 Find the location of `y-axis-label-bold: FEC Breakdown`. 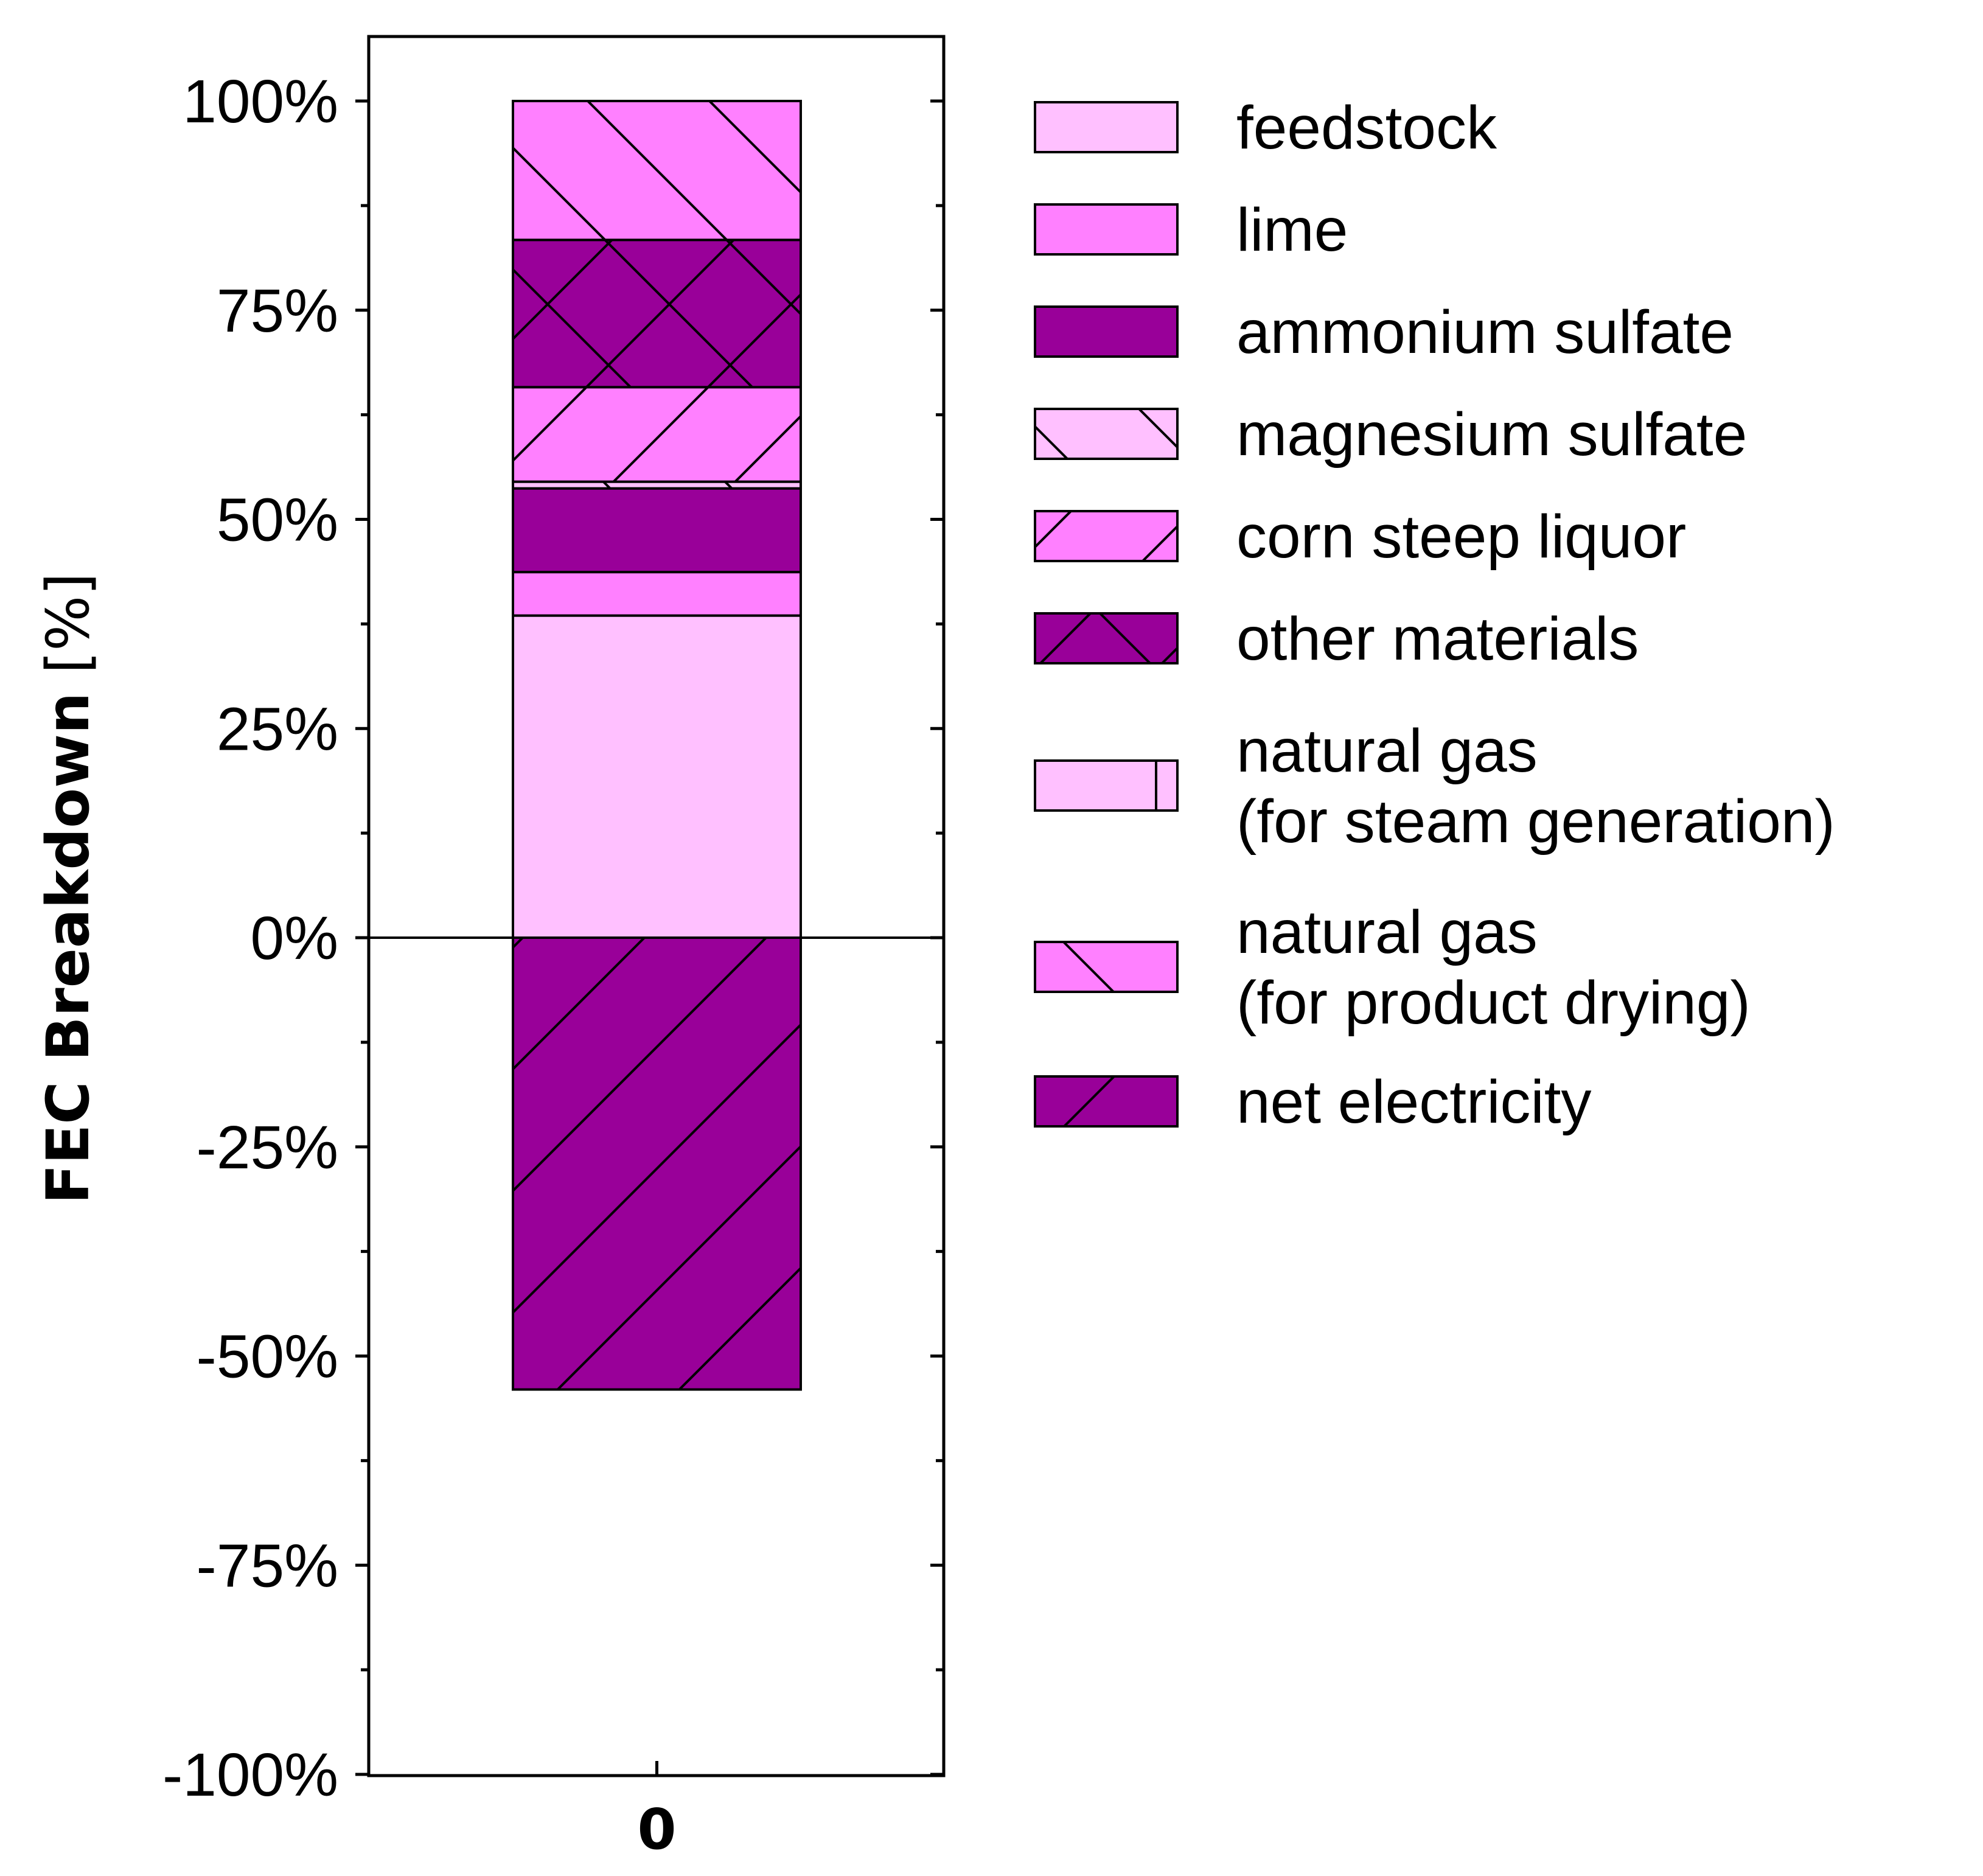

y-axis-label-bold: FEC Breakdown is located at coordinates (68, 948).